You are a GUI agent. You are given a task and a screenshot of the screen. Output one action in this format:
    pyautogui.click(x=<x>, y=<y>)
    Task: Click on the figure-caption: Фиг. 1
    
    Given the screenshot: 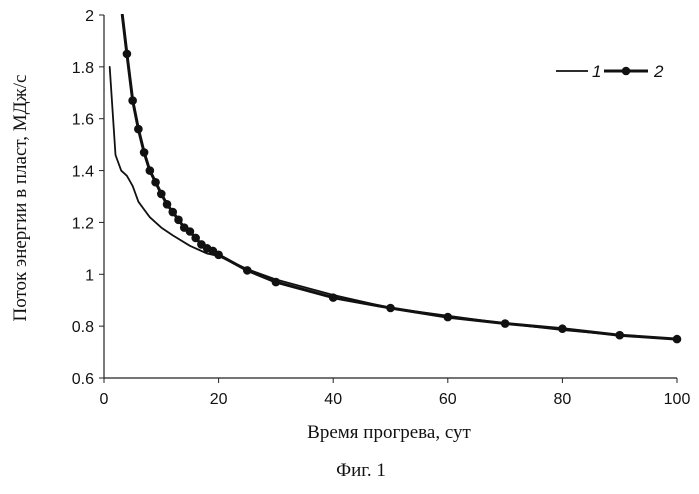 What is the action you would take?
    pyautogui.click(x=361, y=470)
    